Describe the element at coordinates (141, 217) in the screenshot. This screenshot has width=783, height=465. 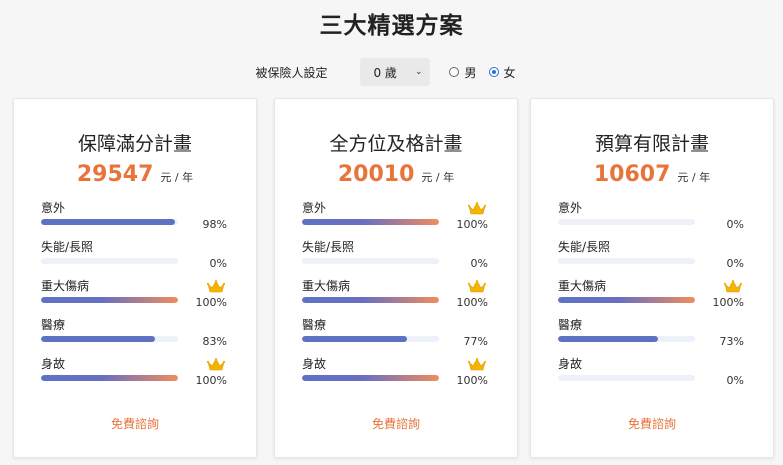
I see `coverage-row: 意外 98%` at that location.